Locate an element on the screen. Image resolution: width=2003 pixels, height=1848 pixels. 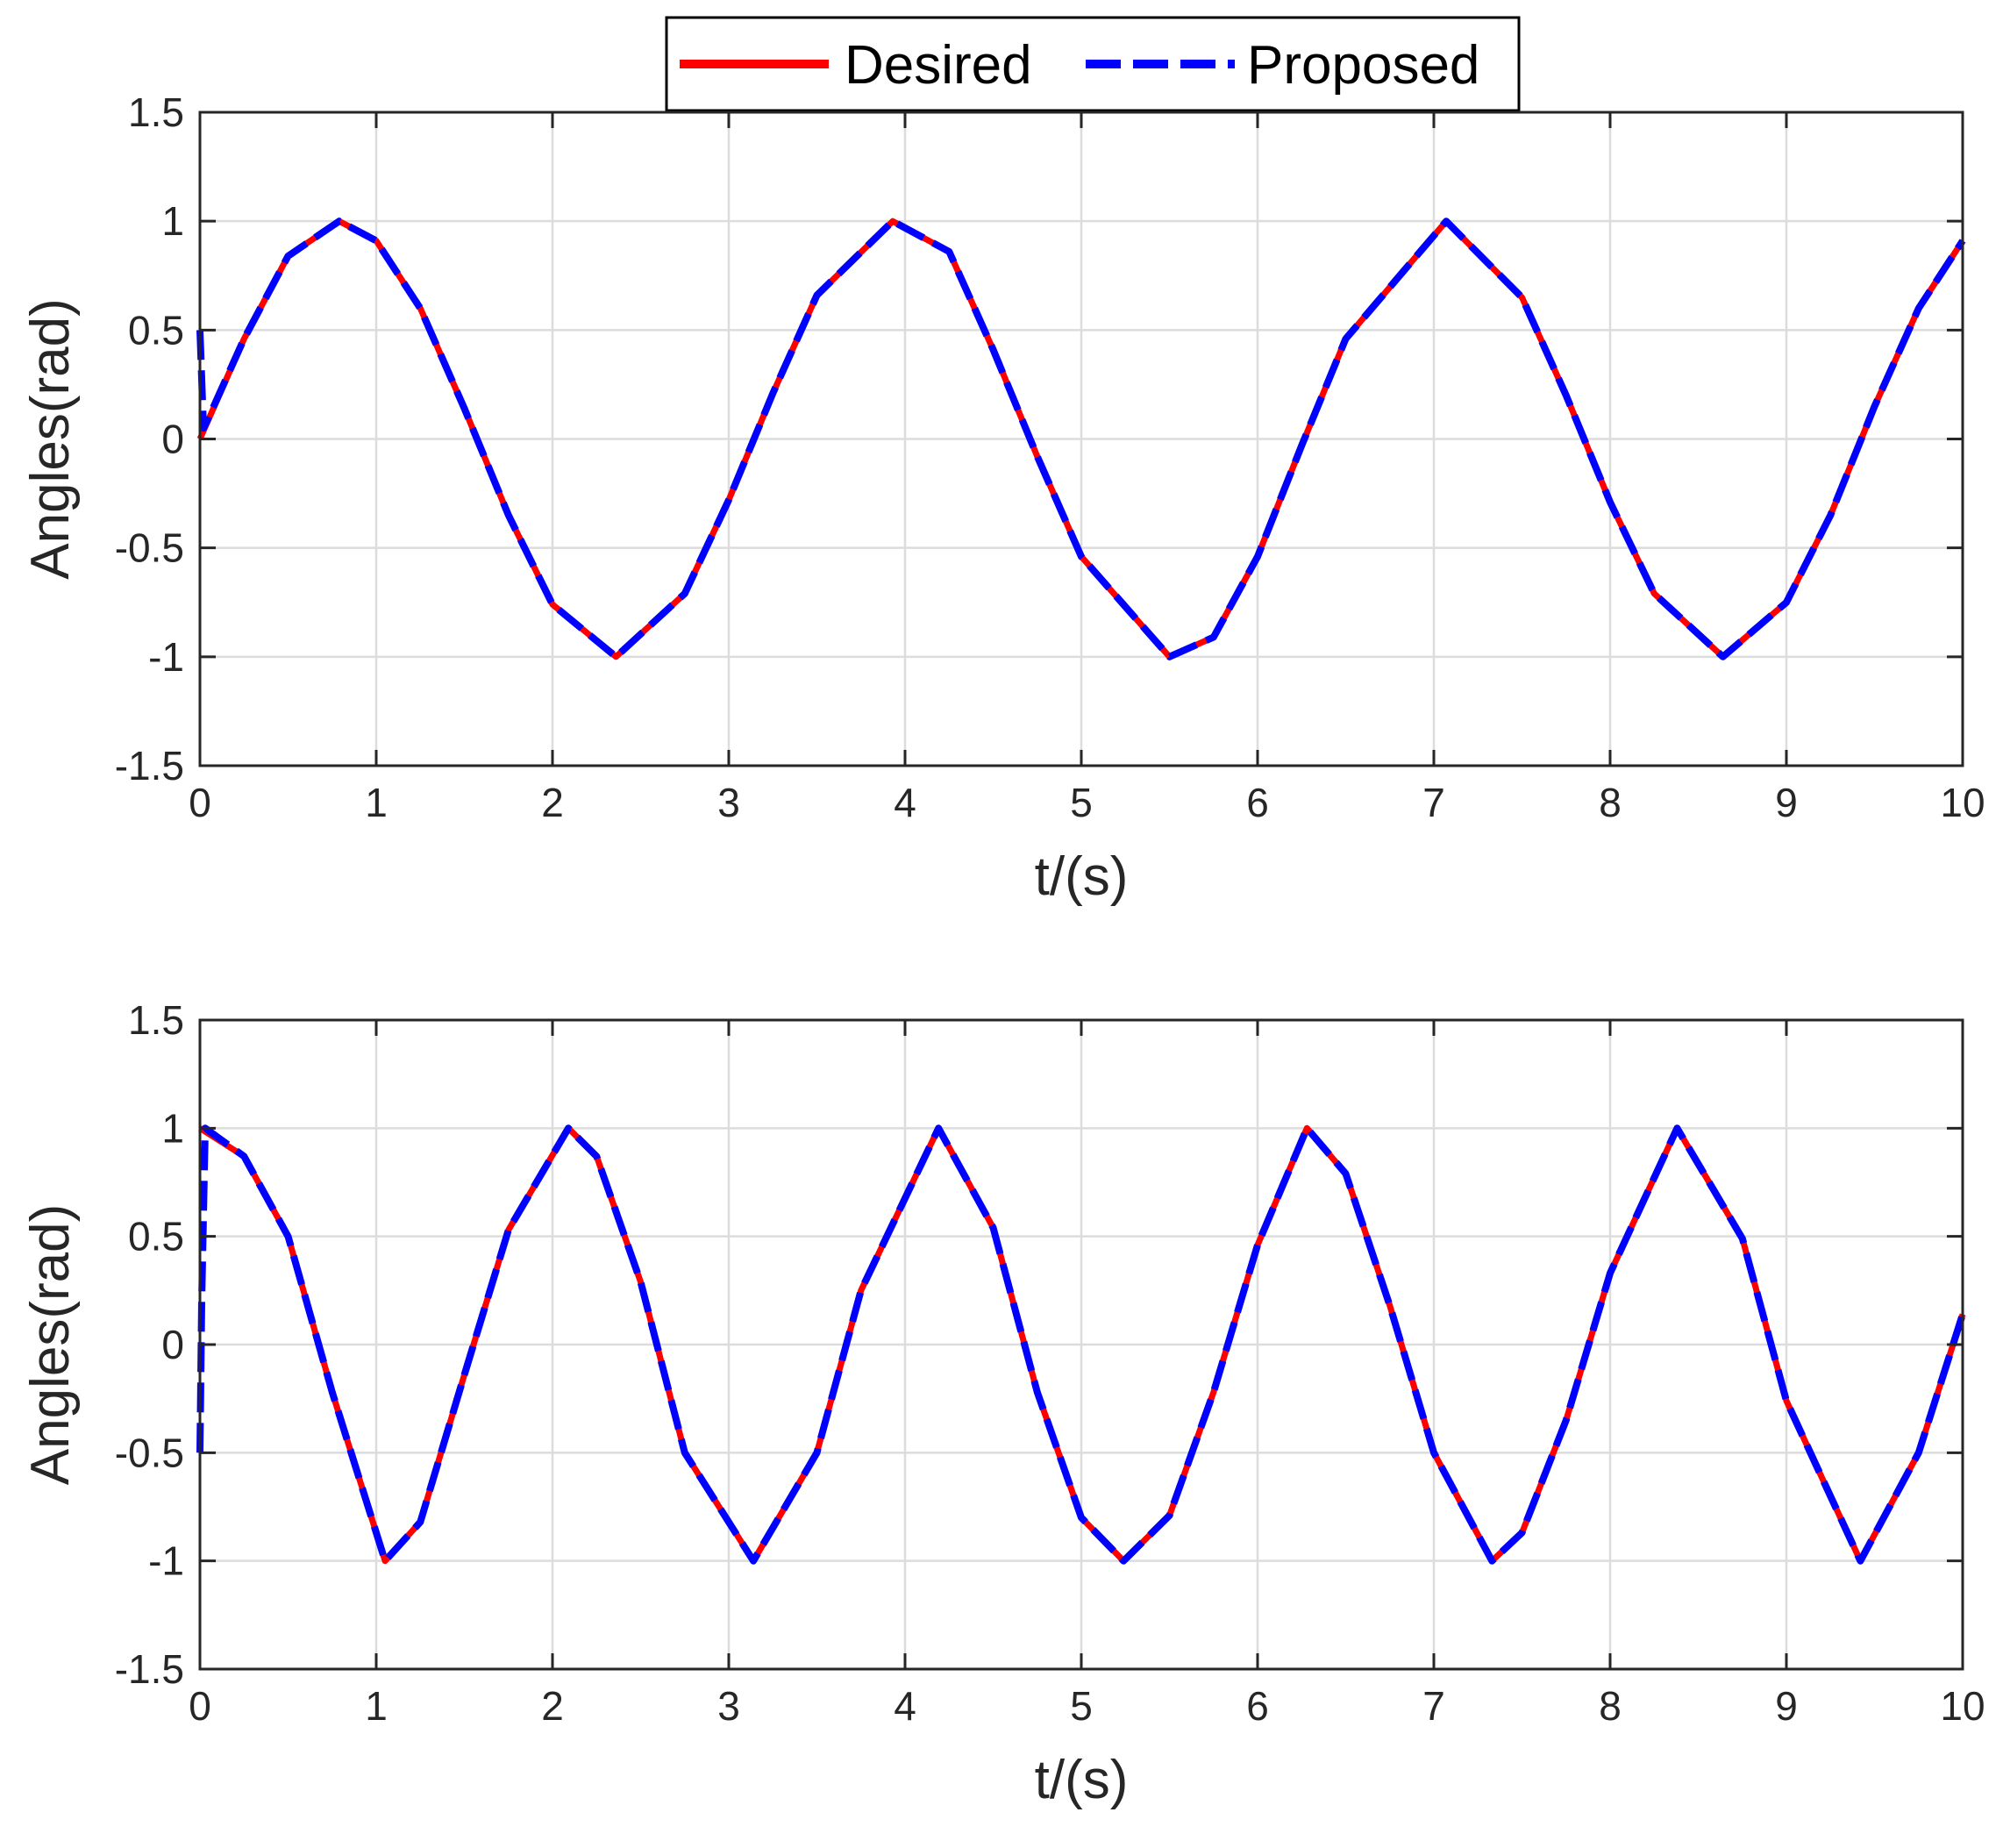
legend-label-proposed: Proposed is located at coordinates (1363, 65).